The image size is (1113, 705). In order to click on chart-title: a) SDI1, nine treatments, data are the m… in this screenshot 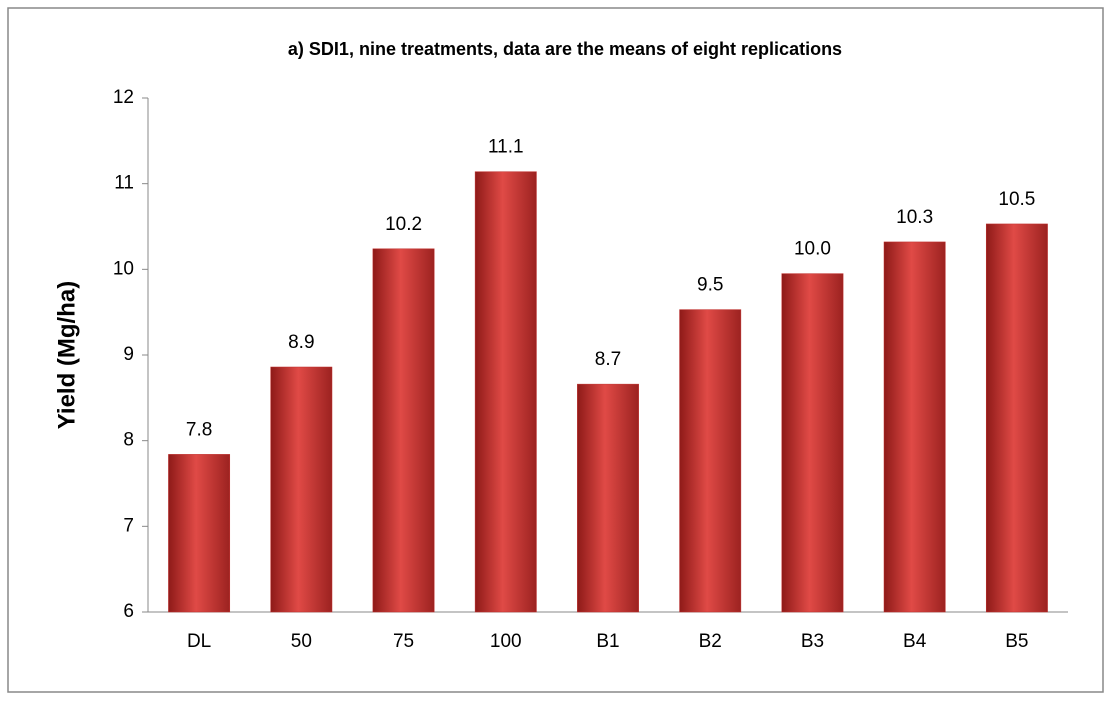, I will do `click(565, 49)`.